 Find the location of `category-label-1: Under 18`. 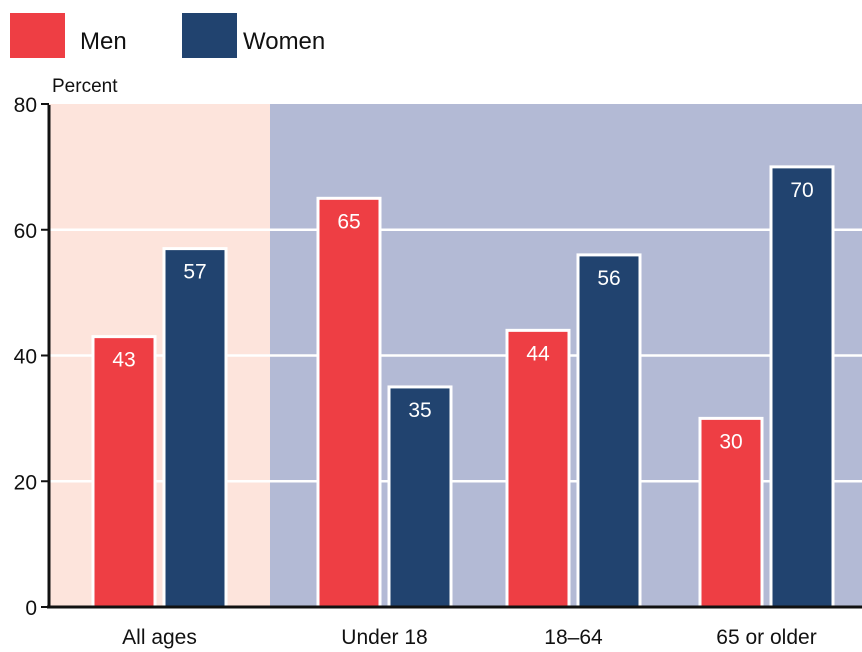

category-label-1: Under 18 is located at coordinates (384, 637).